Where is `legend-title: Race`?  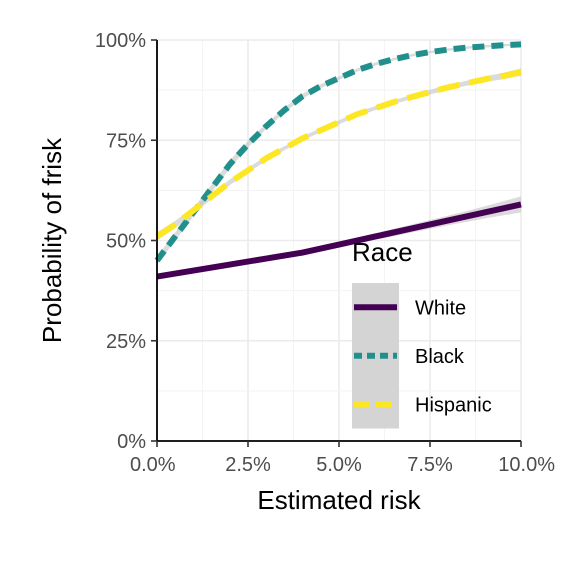 legend-title: Race is located at coordinates (382, 252).